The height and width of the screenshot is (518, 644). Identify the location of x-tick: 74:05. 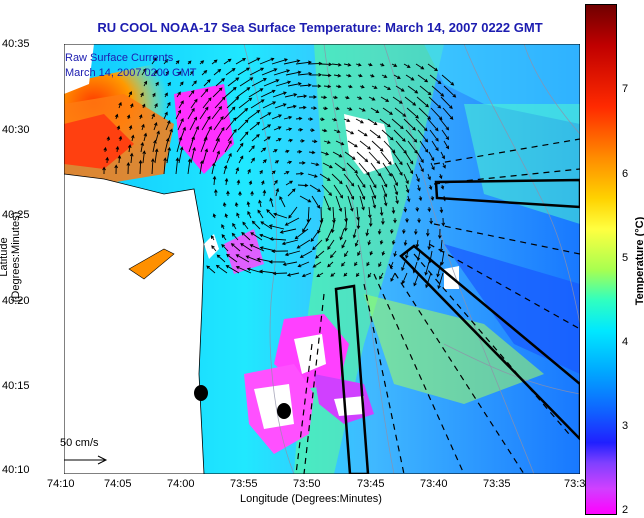
(118, 484).